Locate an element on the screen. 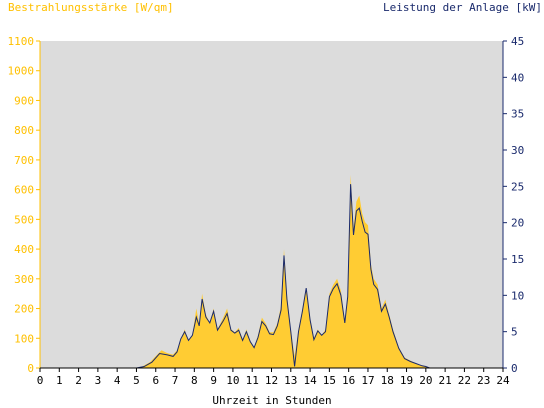 The height and width of the screenshot is (408, 544). left-tick-label: 500 is located at coordinates (24, 219).